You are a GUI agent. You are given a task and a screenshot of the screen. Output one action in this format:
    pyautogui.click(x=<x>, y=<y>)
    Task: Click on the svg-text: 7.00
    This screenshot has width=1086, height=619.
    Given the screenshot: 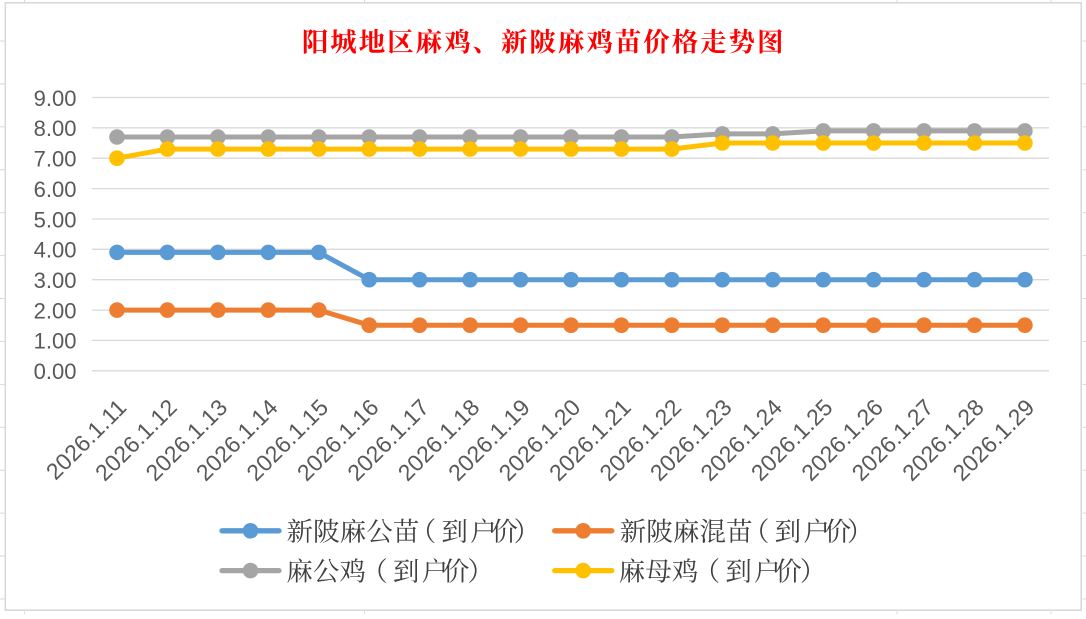 What is the action you would take?
    pyautogui.click(x=55, y=159)
    